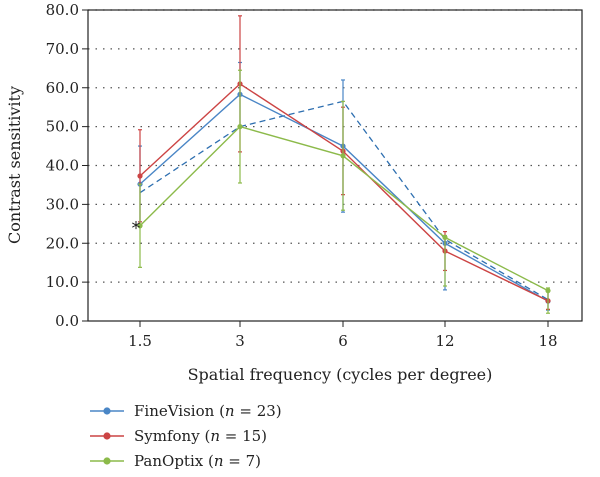 Image resolution: width=600 pixels, height=477 pixels. Describe the element at coordinates (62, 204) in the screenshot. I see `y-tick-label: 30.0` at that location.